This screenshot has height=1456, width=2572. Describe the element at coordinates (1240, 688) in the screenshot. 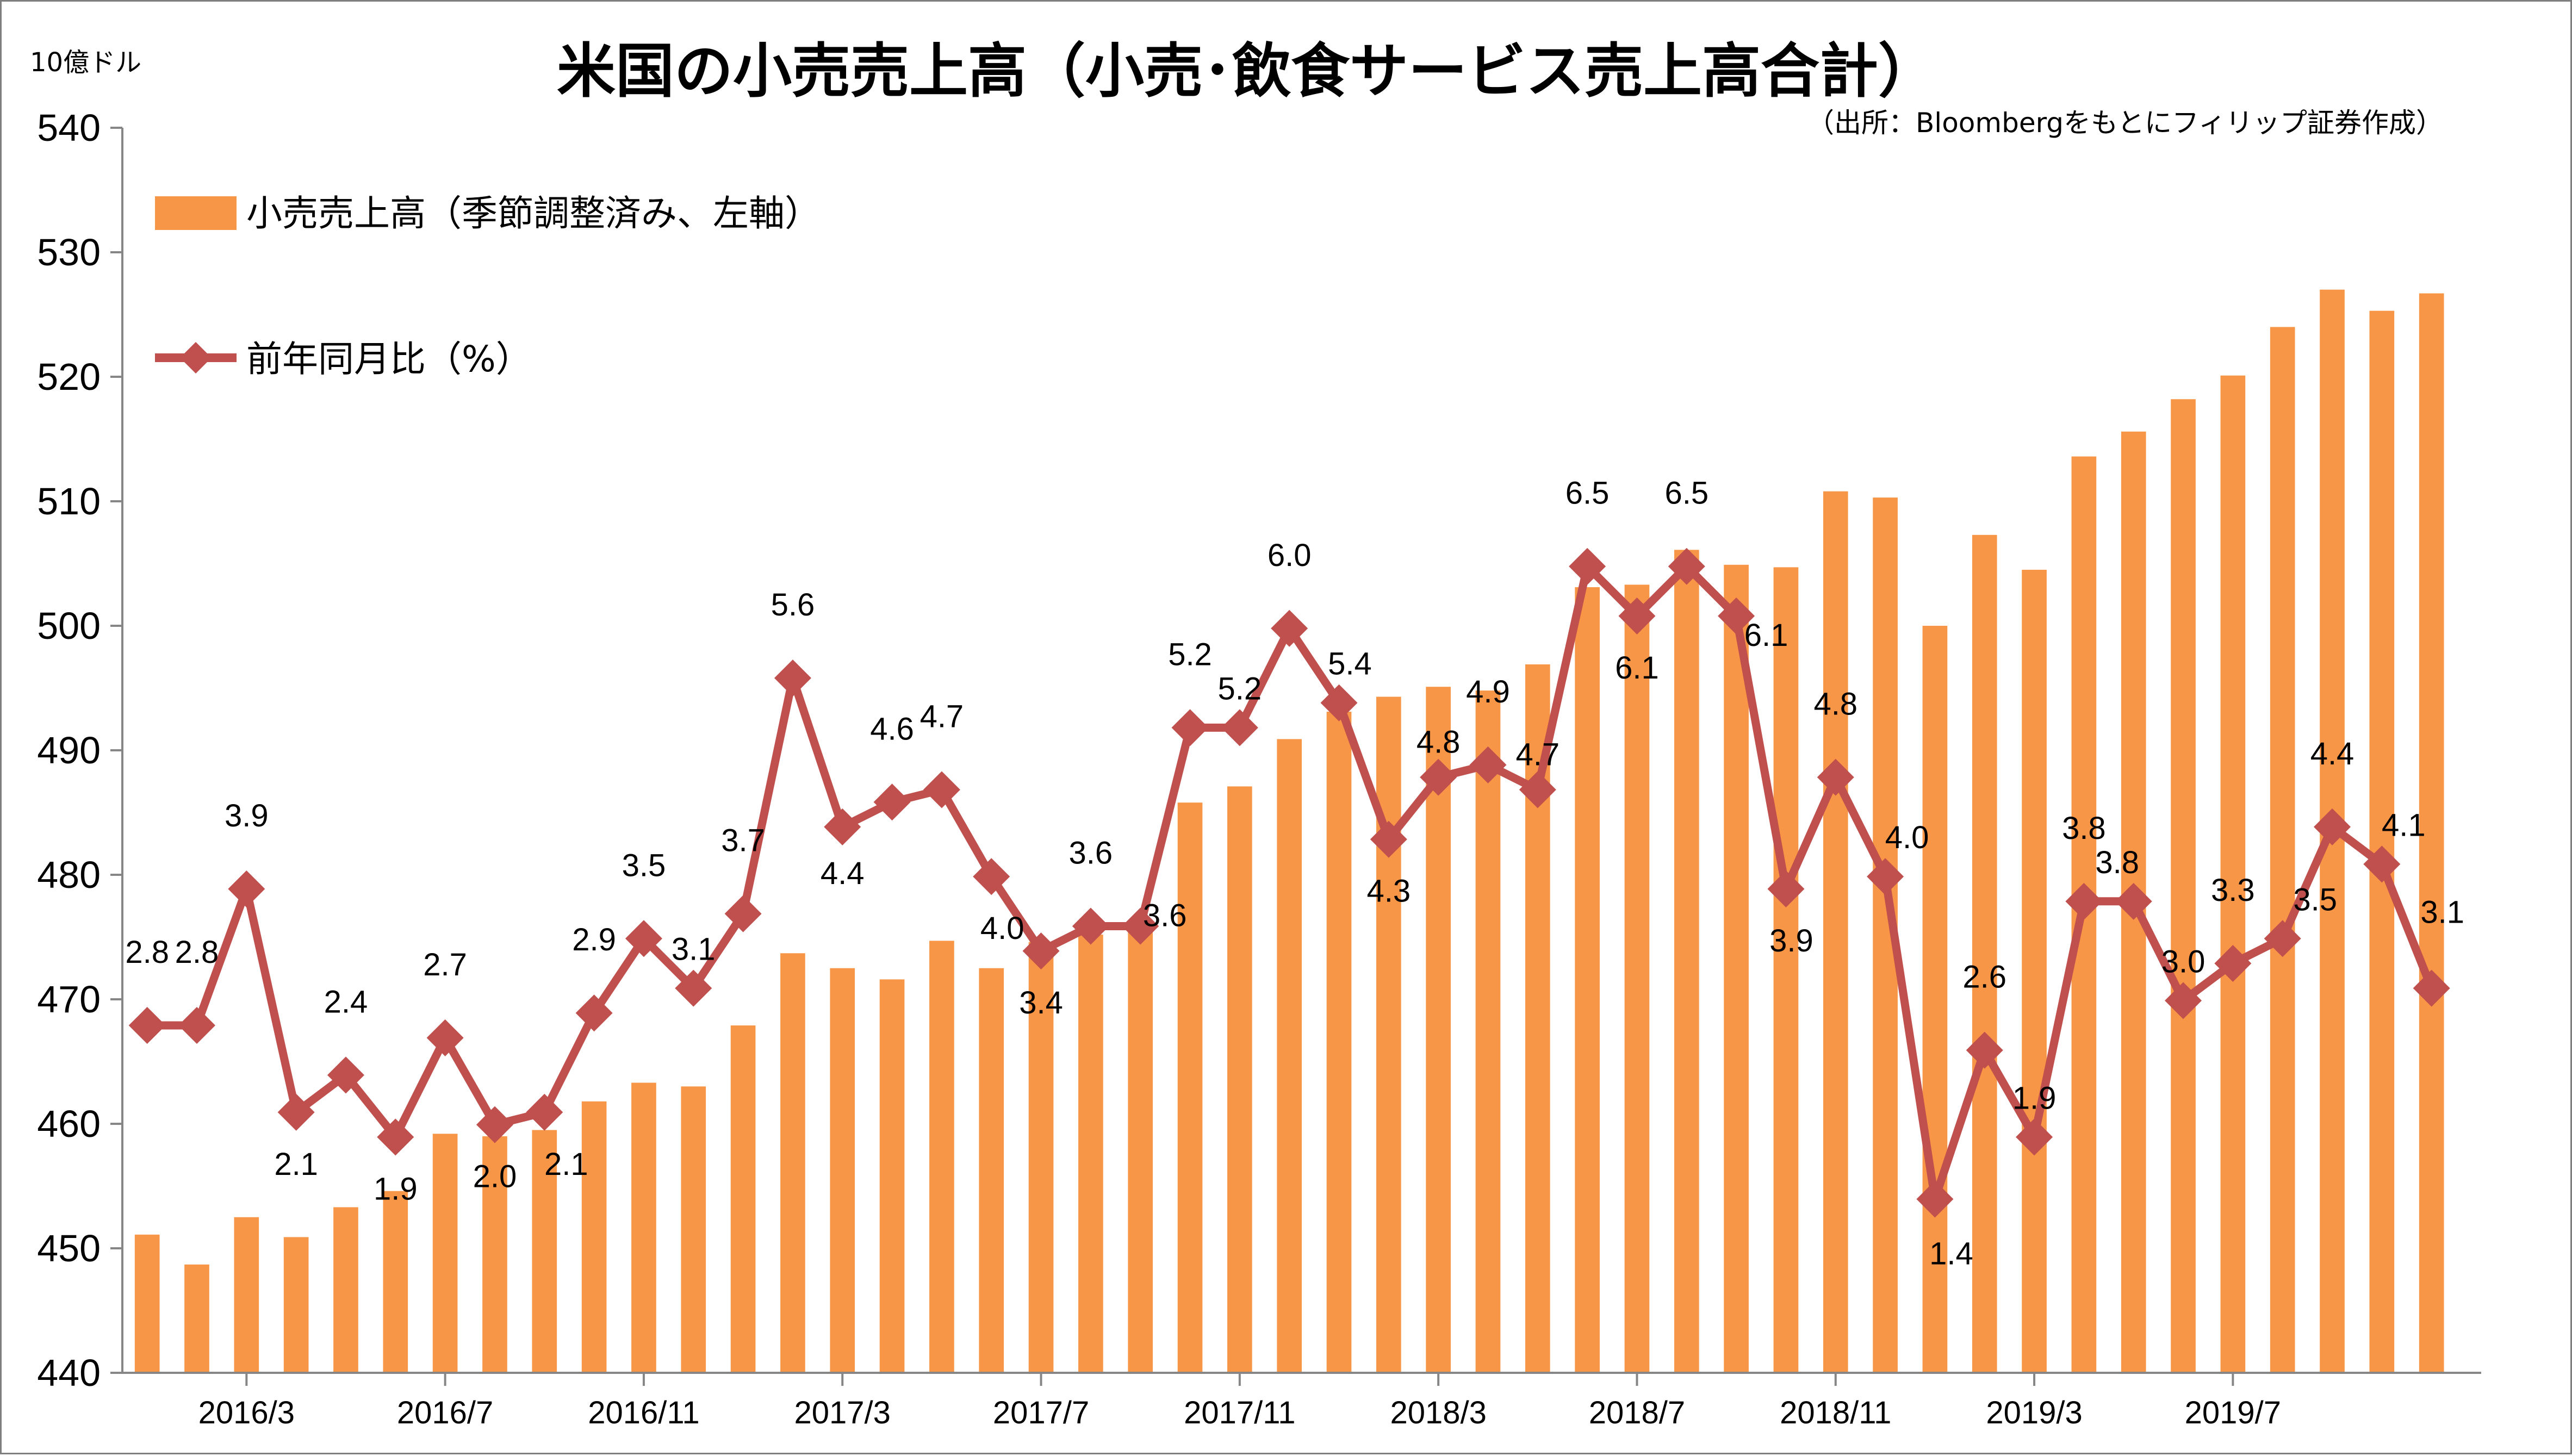

I see `yoy-data-label-22: 5.2` at that location.